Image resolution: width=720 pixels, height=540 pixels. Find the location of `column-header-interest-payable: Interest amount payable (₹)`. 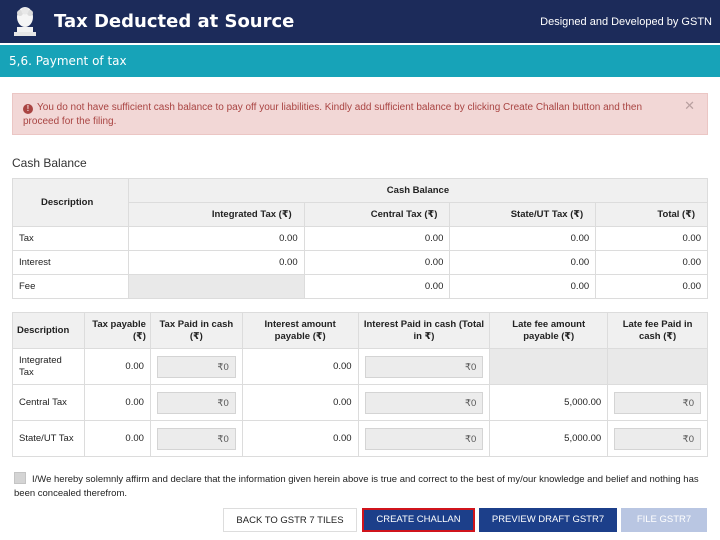

column-header-interest-payable: Interest amount payable (₹) is located at coordinates (300, 330).